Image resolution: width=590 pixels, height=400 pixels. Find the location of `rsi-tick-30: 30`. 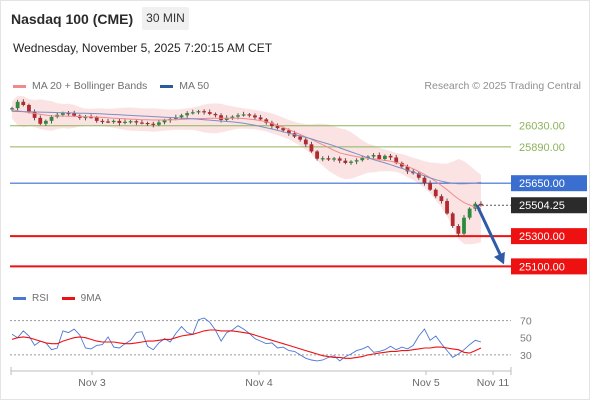

rsi-tick-30: 30 is located at coordinates (526, 356).